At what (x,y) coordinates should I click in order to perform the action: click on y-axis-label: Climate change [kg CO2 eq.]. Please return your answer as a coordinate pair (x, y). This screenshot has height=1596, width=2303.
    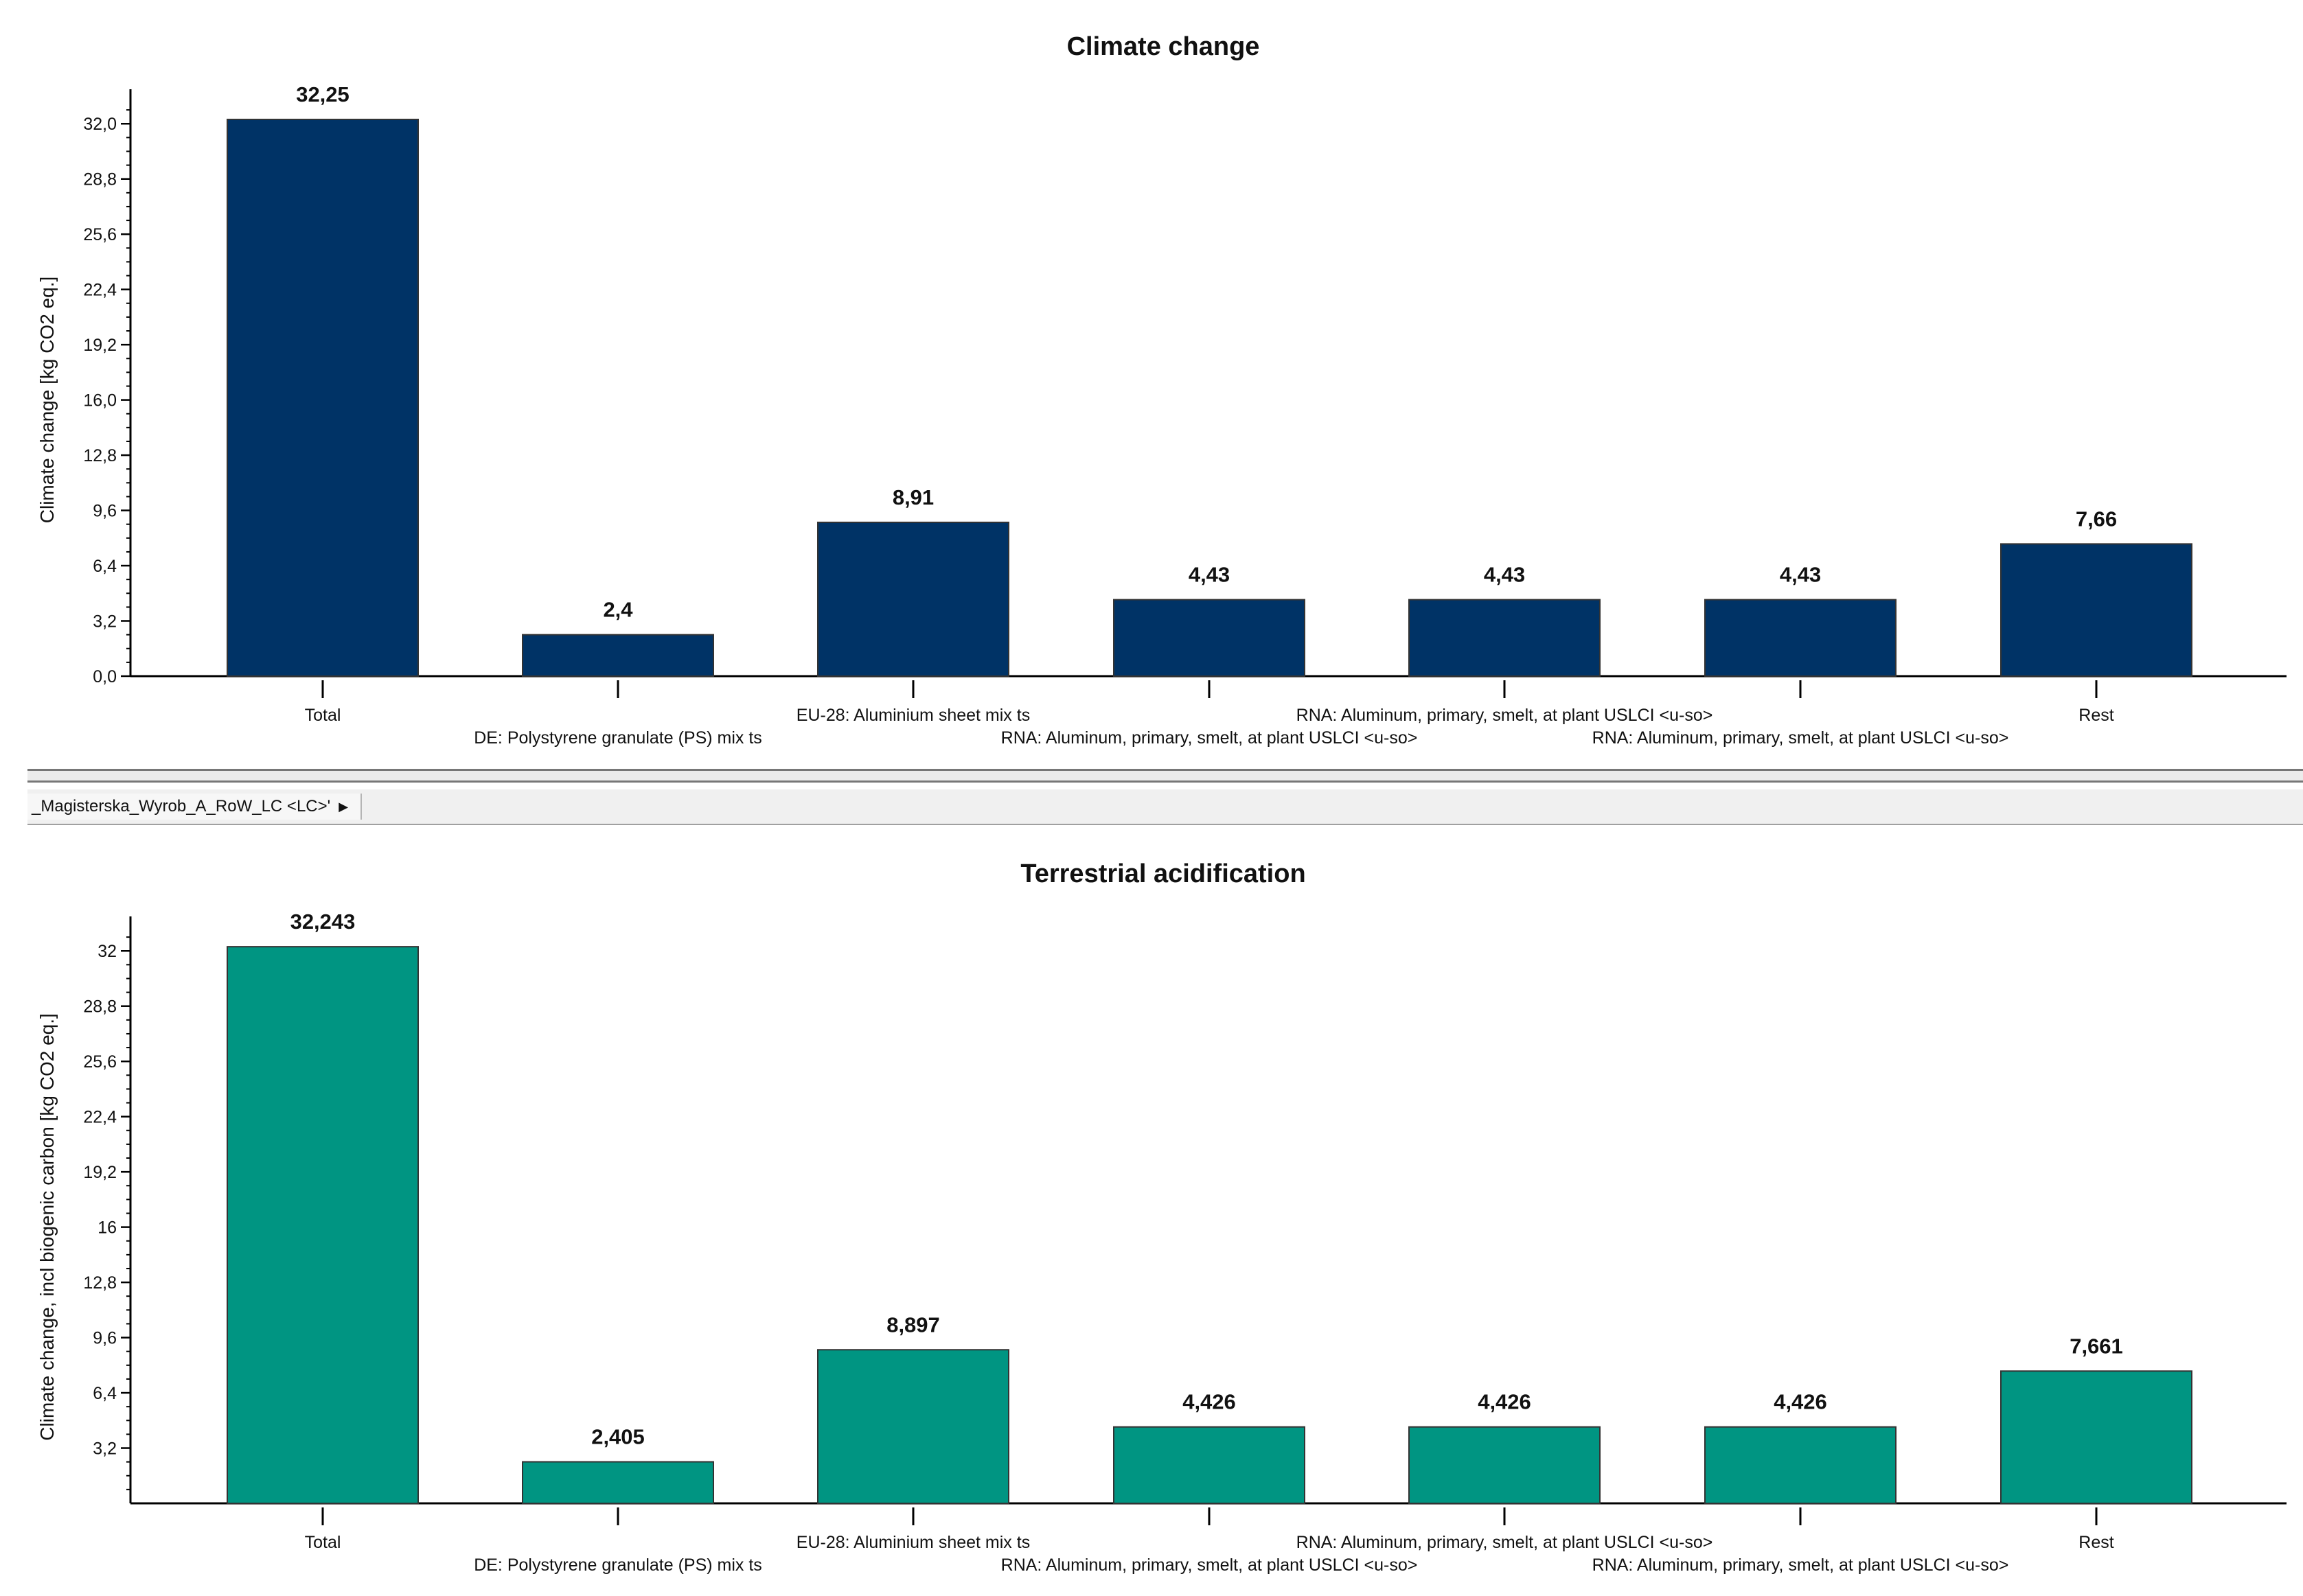
    Looking at the image, I should click on (47, 400).